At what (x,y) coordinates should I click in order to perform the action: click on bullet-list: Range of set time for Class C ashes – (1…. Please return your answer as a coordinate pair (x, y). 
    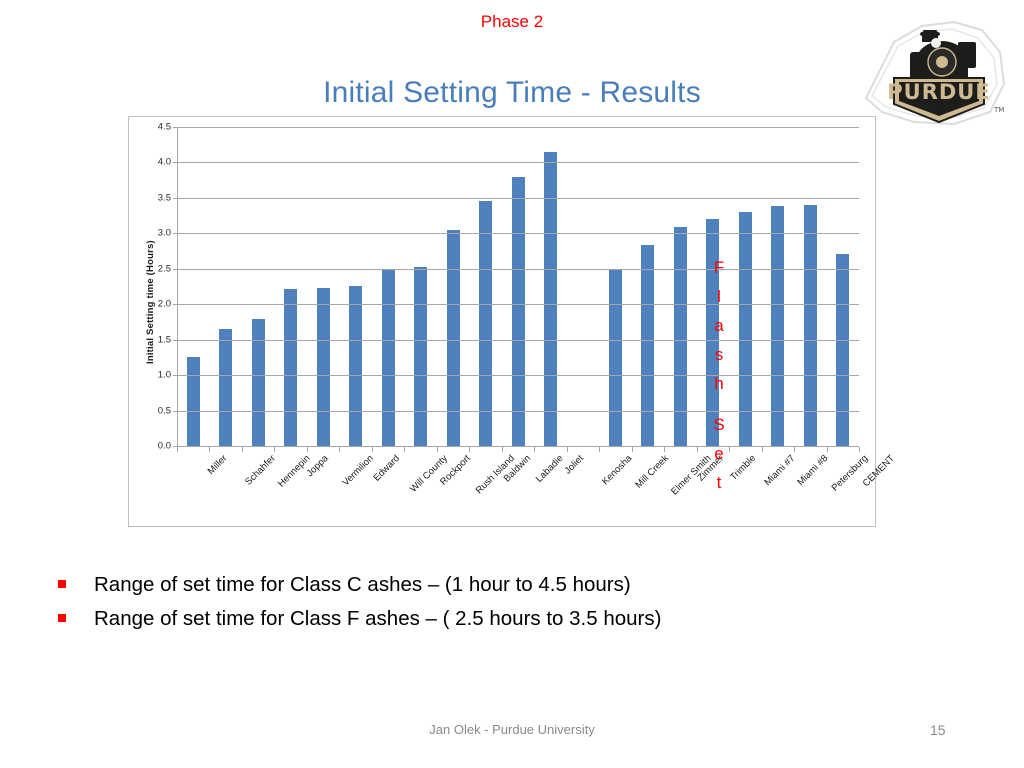
    Looking at the image, I should click on (508, 606).